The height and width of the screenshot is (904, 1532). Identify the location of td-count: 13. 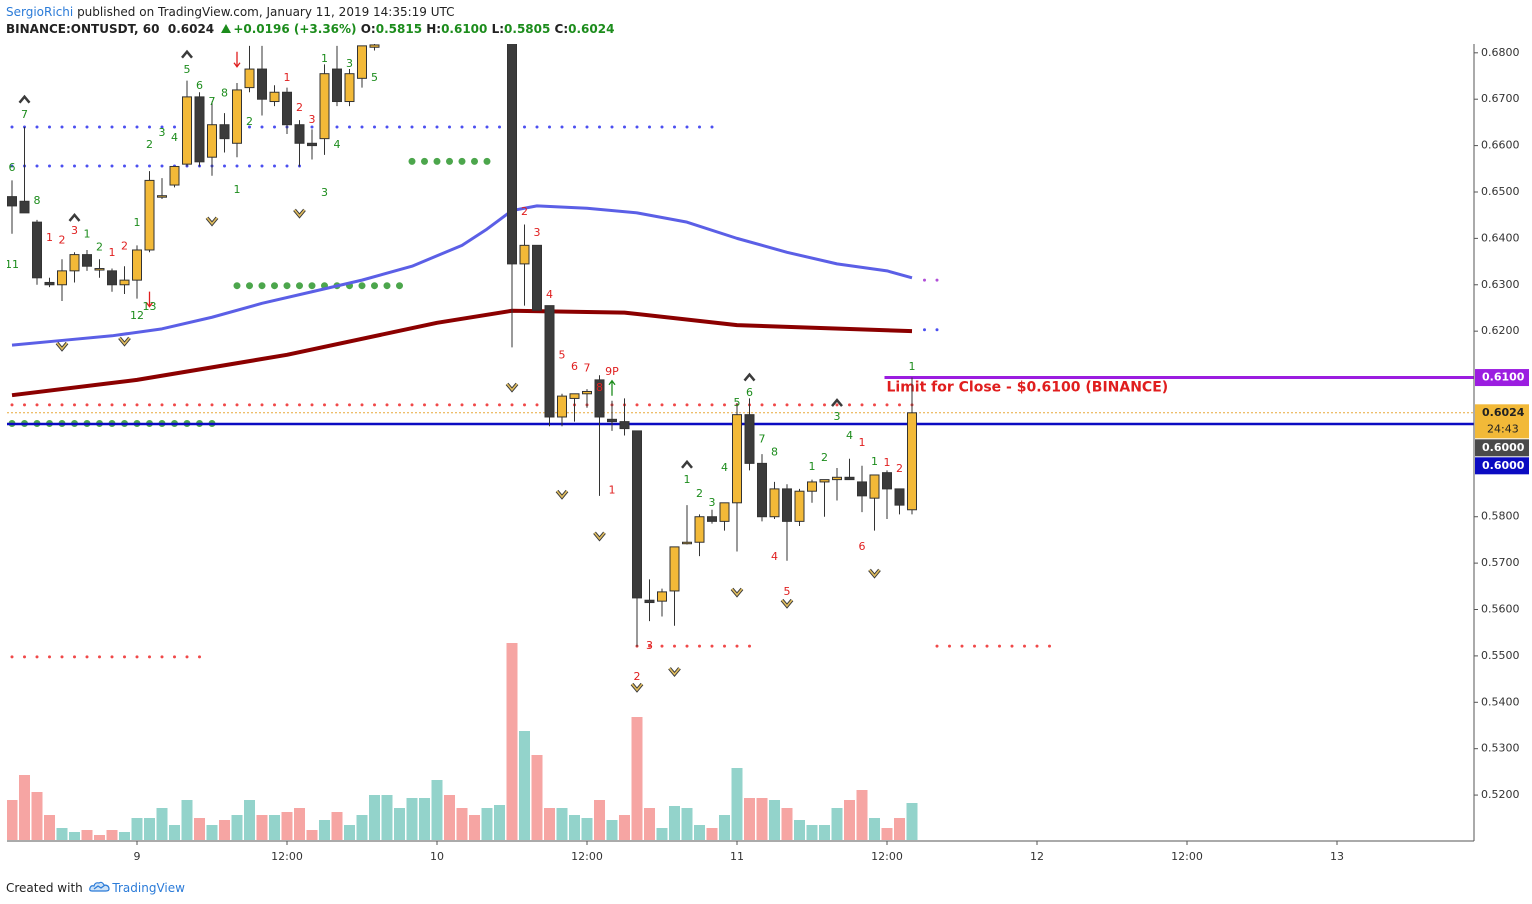
(150, 306).